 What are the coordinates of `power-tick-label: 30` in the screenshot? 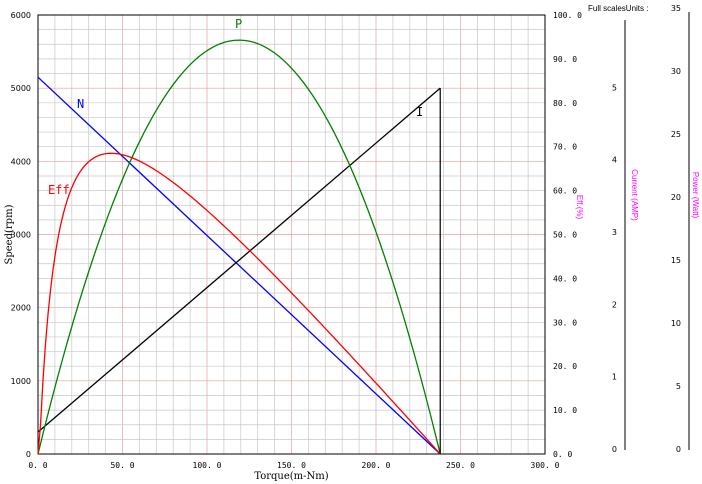 It's located at (676, 71).